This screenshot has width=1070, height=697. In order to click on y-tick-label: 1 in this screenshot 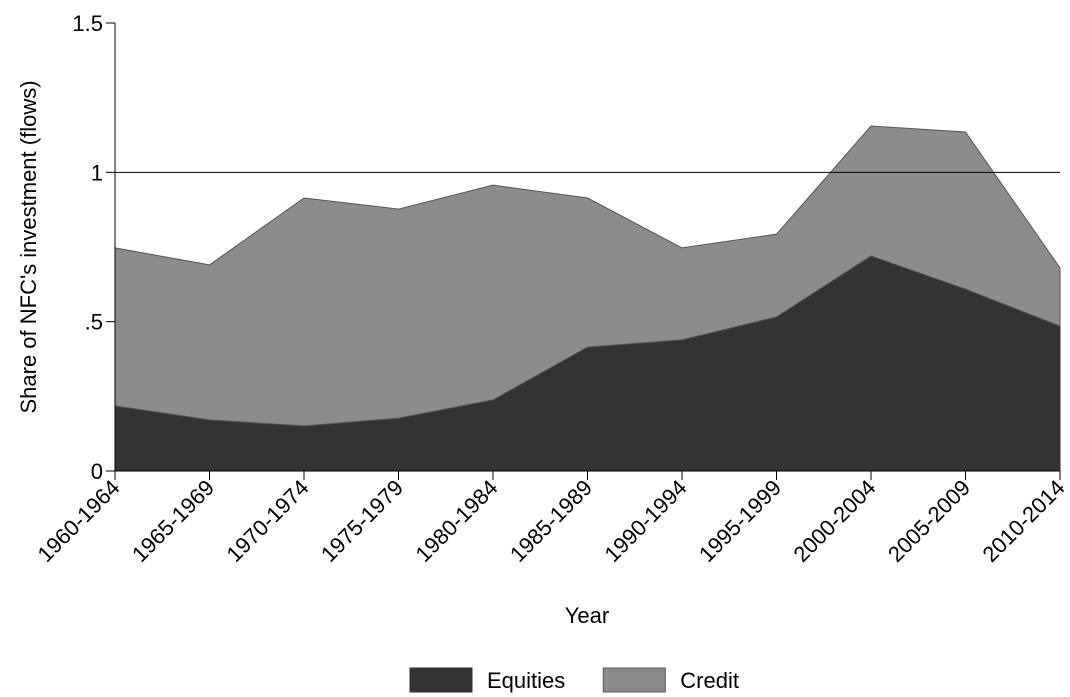, I will do `click(97, 172)`.